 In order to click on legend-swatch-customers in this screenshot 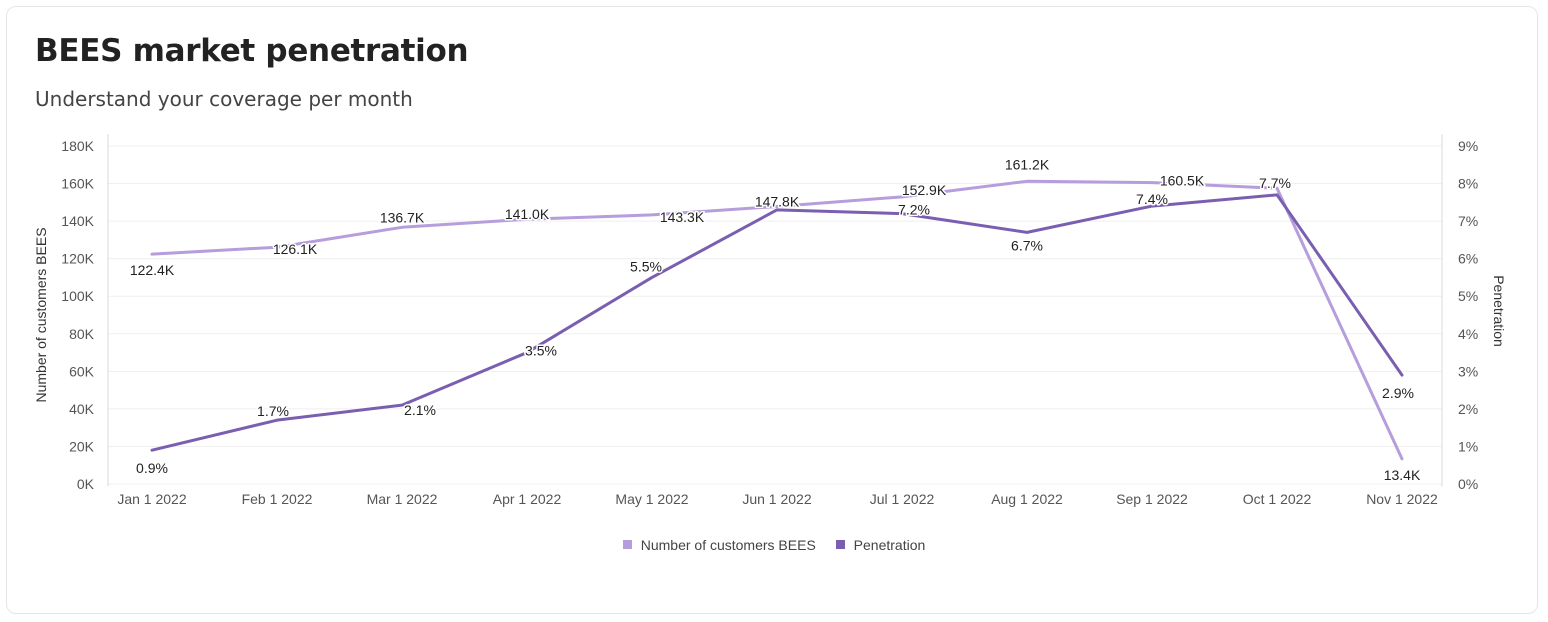, I will do `click(627, 544)`.